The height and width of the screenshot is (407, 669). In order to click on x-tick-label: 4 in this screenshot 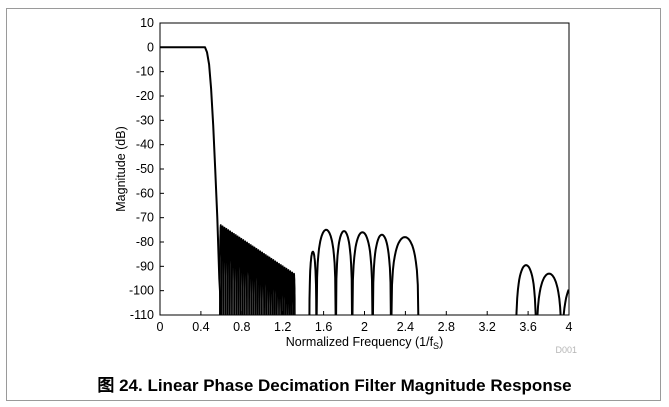, I will do `click(569, 327)`.